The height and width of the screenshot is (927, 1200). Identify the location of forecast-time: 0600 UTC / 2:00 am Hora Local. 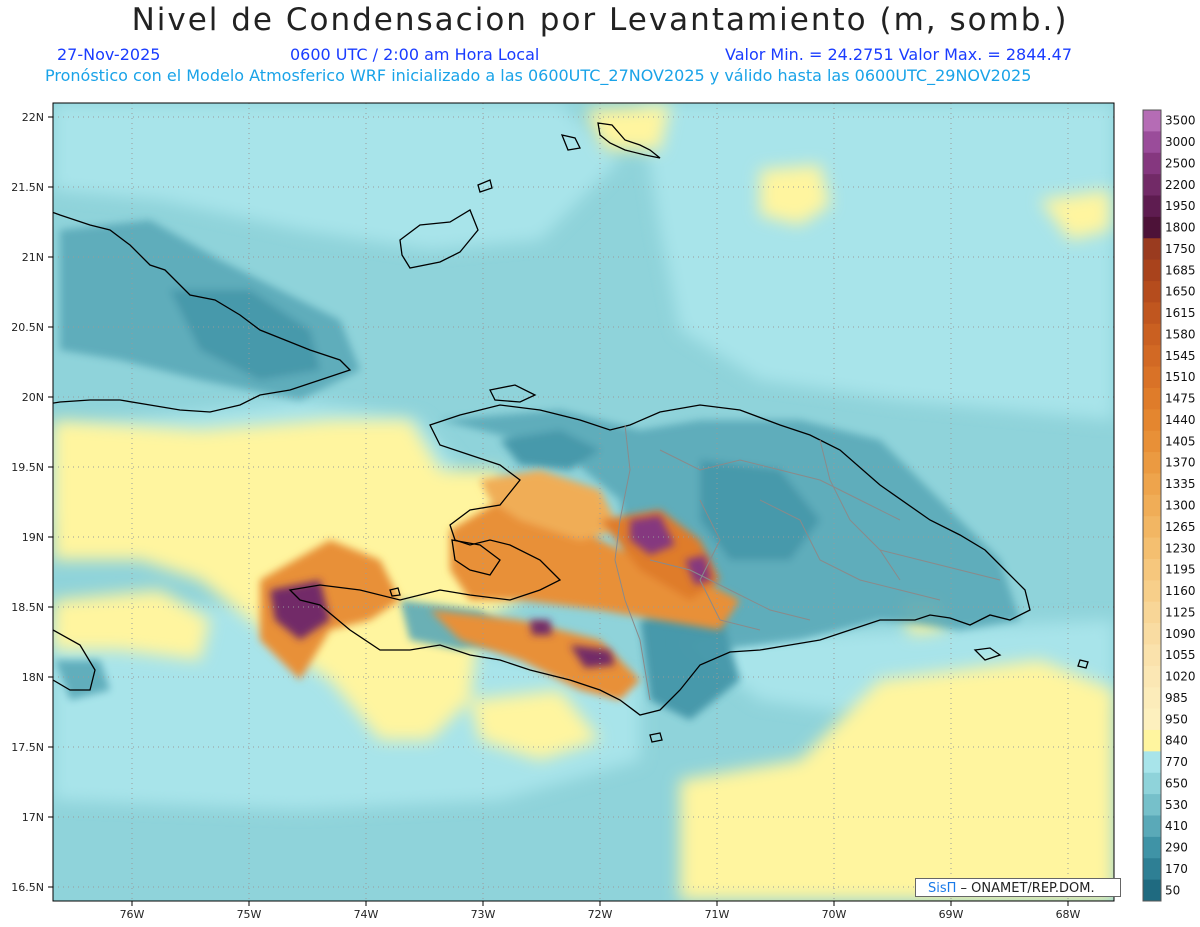
(415, 54).